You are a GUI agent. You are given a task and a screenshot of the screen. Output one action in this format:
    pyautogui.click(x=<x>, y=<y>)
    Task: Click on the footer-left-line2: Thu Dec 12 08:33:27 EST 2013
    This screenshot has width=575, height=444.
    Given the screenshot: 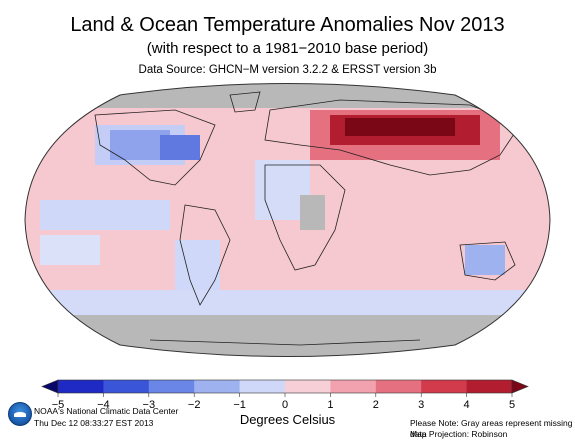 What is the action you would take?
    pyautogui.click(x=94, y=423)
    